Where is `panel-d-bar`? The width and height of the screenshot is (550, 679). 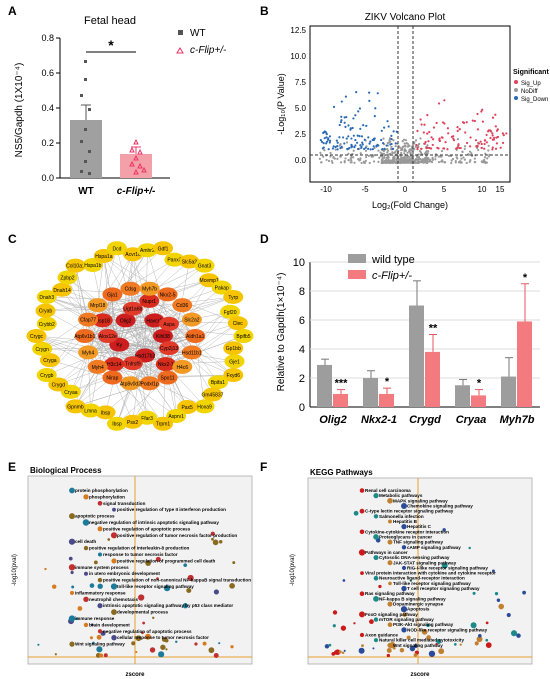
panel-d-bar is located at coordinates (370, 392).